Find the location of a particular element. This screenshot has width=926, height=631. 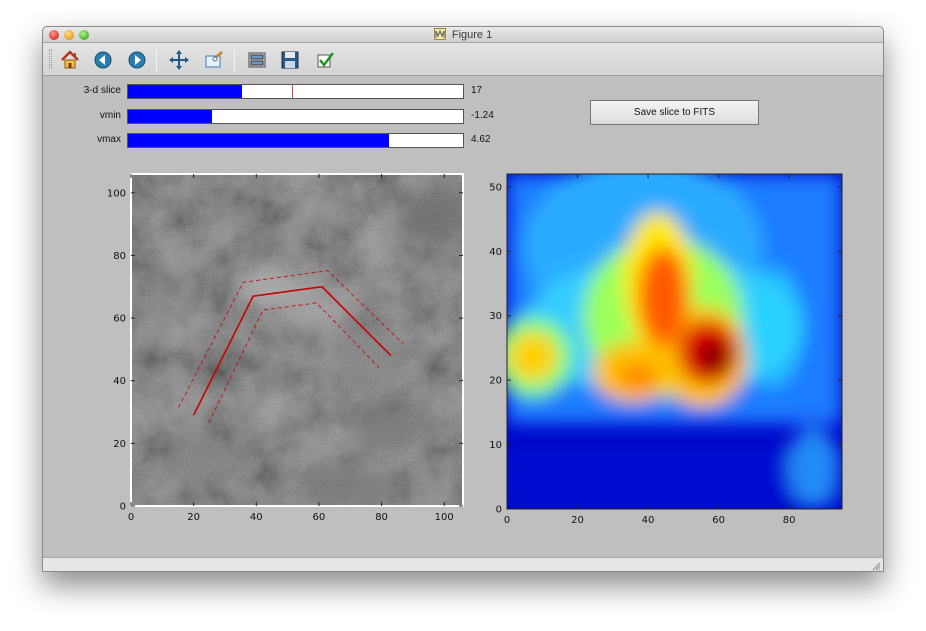

back-arrow-icon is located at coordinates (103, 60).